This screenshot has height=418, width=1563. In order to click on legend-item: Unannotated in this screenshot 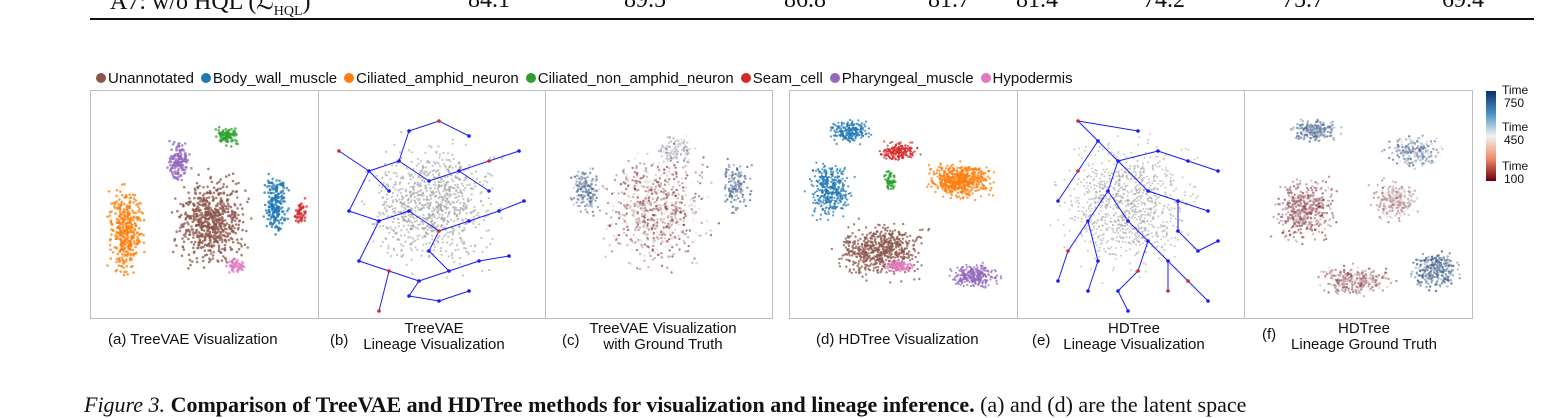, I will do `click(145, 78)`.